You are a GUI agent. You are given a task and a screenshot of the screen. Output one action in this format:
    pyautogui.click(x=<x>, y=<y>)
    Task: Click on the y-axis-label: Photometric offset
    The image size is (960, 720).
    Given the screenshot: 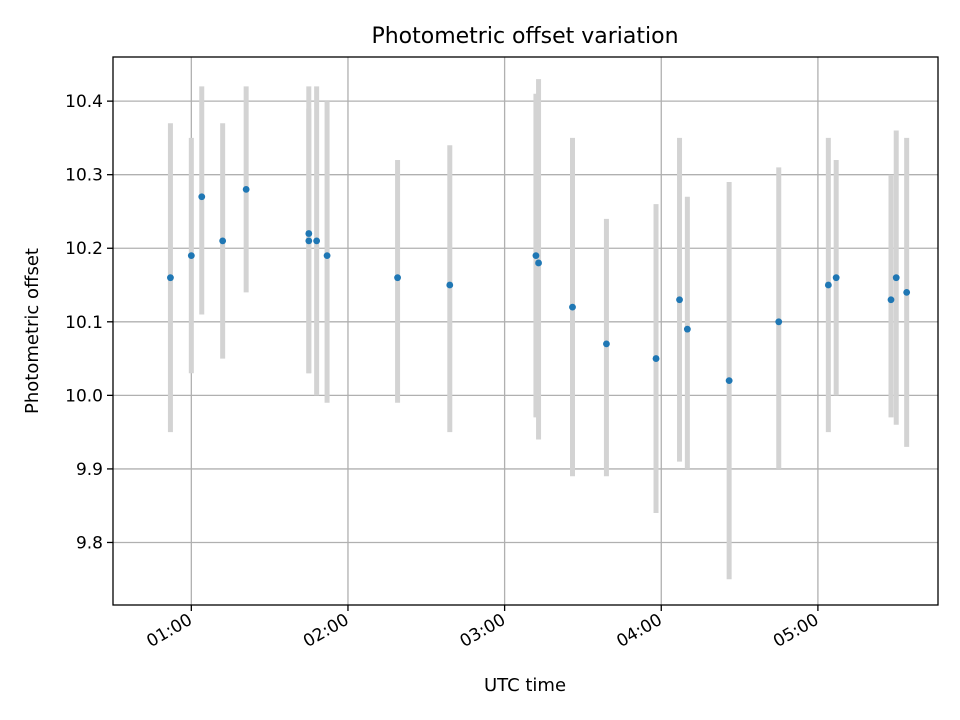 What is the action you would take?
    pyautogui.click(x=32, y=331)
    